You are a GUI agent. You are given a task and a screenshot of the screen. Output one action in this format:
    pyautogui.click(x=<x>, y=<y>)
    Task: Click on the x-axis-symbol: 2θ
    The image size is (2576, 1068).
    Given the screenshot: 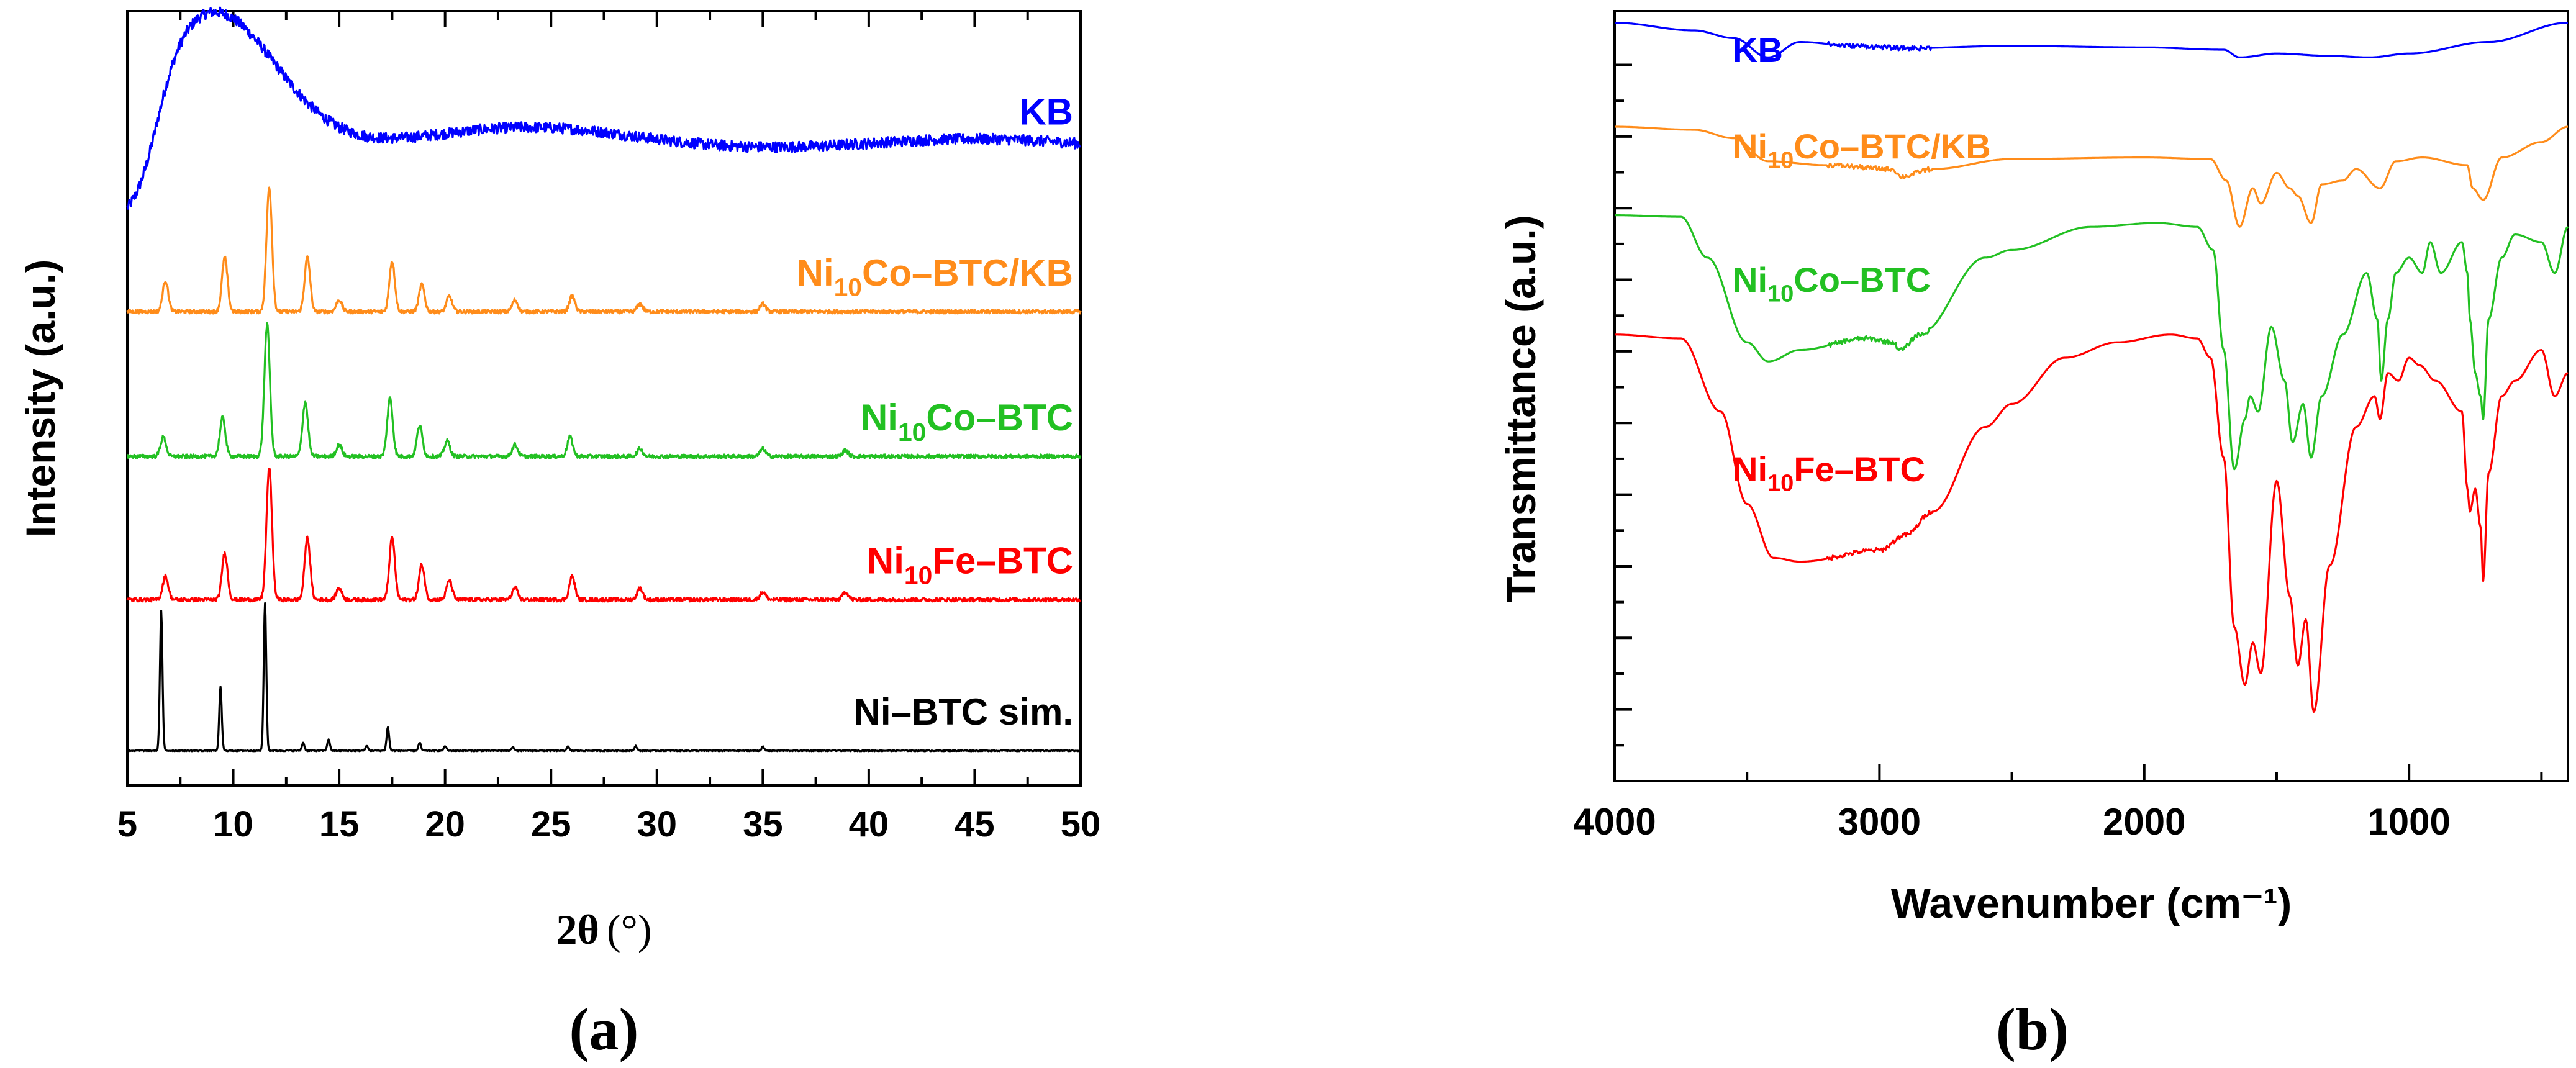 What is the action you would take?
    pyautogui.click(x=578, y=929)
    